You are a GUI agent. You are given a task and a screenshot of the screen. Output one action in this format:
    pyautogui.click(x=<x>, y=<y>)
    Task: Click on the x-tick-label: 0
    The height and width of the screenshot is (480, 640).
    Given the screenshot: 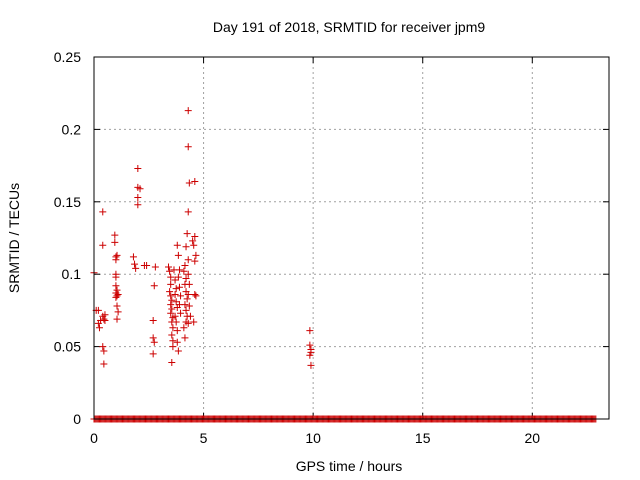 What is the action you would take?
    pyautogui.click(x=94, y=438)
    